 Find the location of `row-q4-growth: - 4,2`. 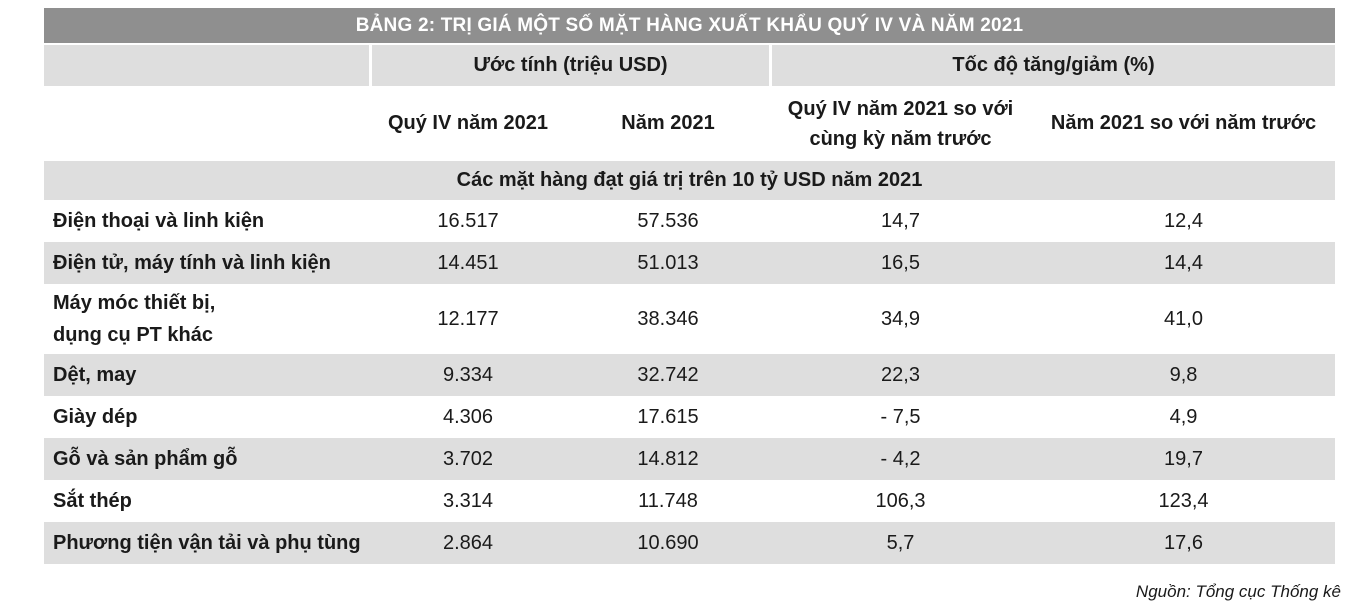

row-q4-growth: - 4,2 is located at coordinates (901, 459).